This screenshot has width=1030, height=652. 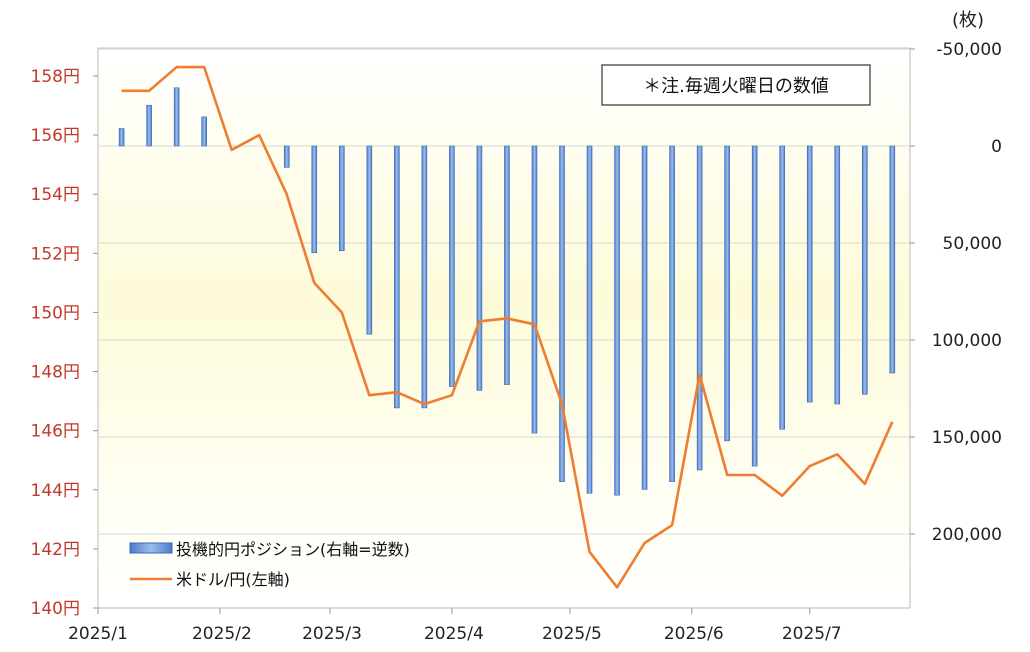 I want to click on x-tick-label: 2025/7, so click(x=812, y=634).